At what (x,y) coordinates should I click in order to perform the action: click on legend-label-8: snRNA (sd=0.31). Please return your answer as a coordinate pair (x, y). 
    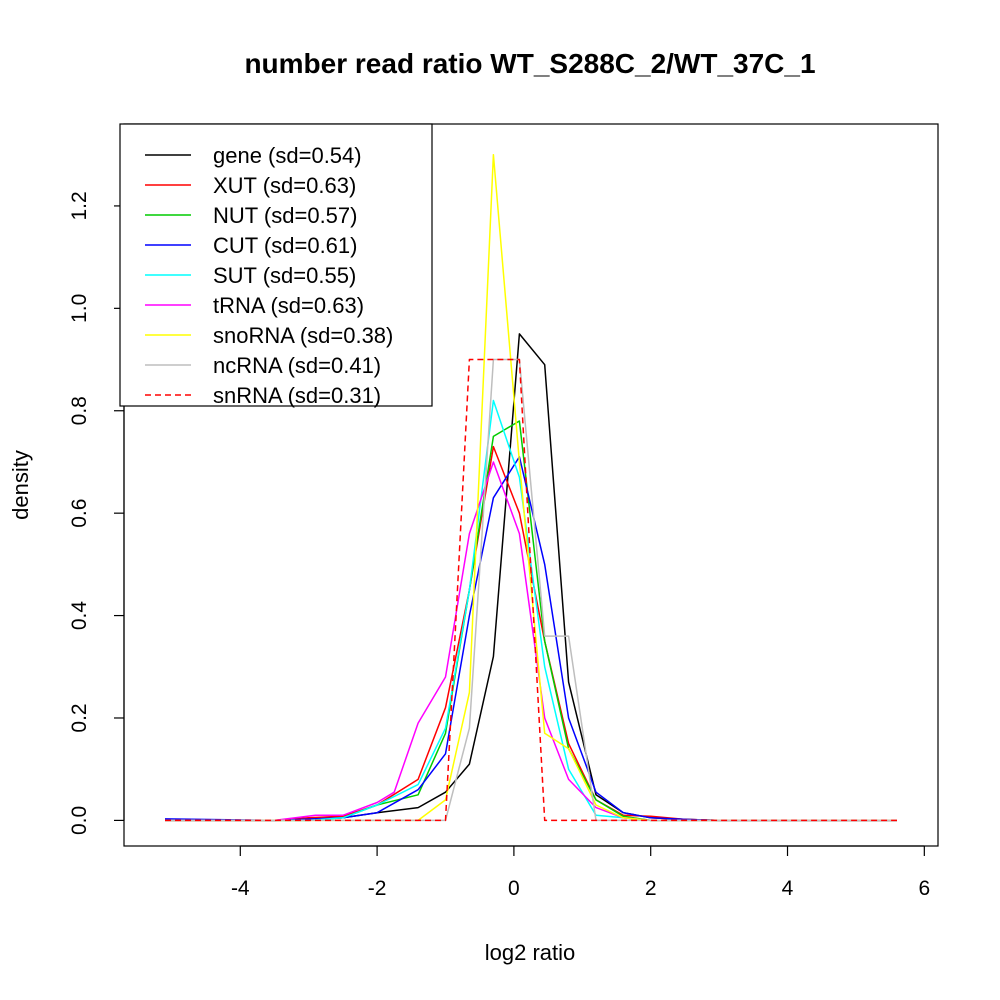
    Looking at the image, I should click on (297, 395).